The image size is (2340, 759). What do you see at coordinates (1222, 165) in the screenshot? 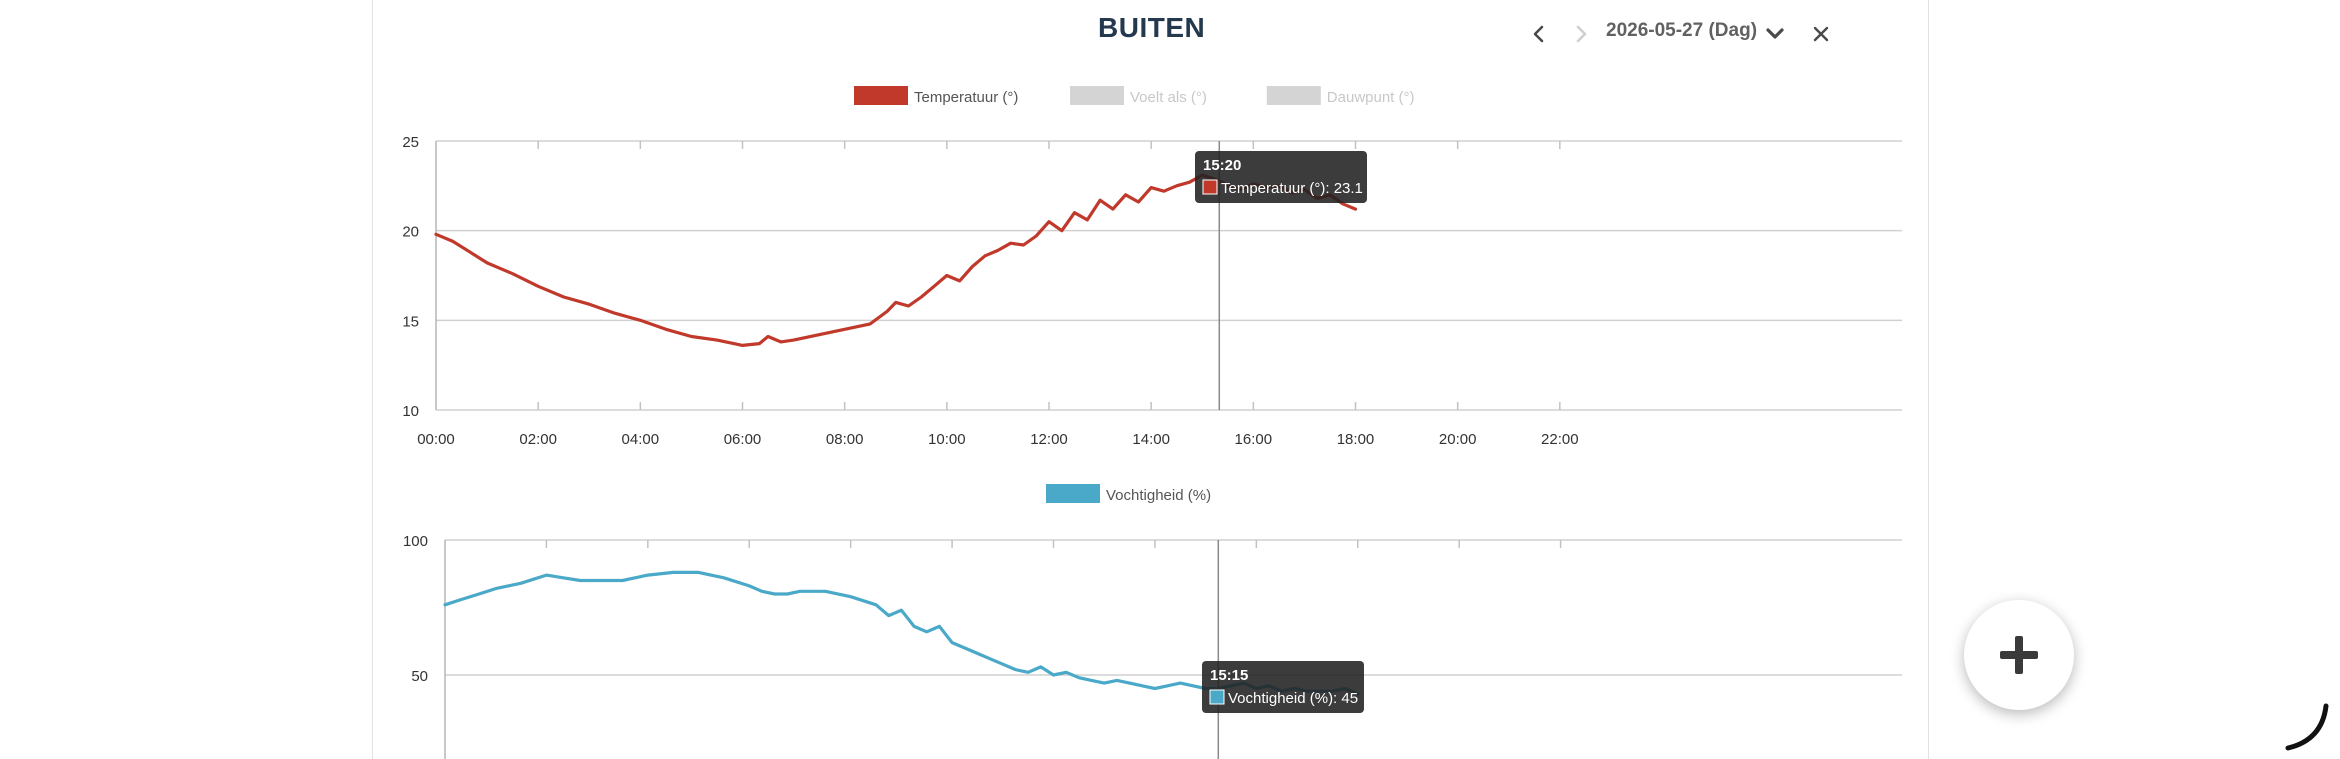
I see `tooltip-time: 15:20` at bounding box center [1222, 165].